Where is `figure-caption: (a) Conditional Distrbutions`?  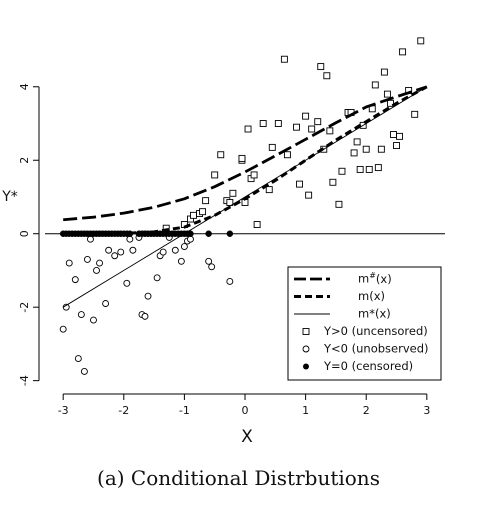
figure-caption: (a) Conditional Distrbutions is located at coordinates (238, 478).